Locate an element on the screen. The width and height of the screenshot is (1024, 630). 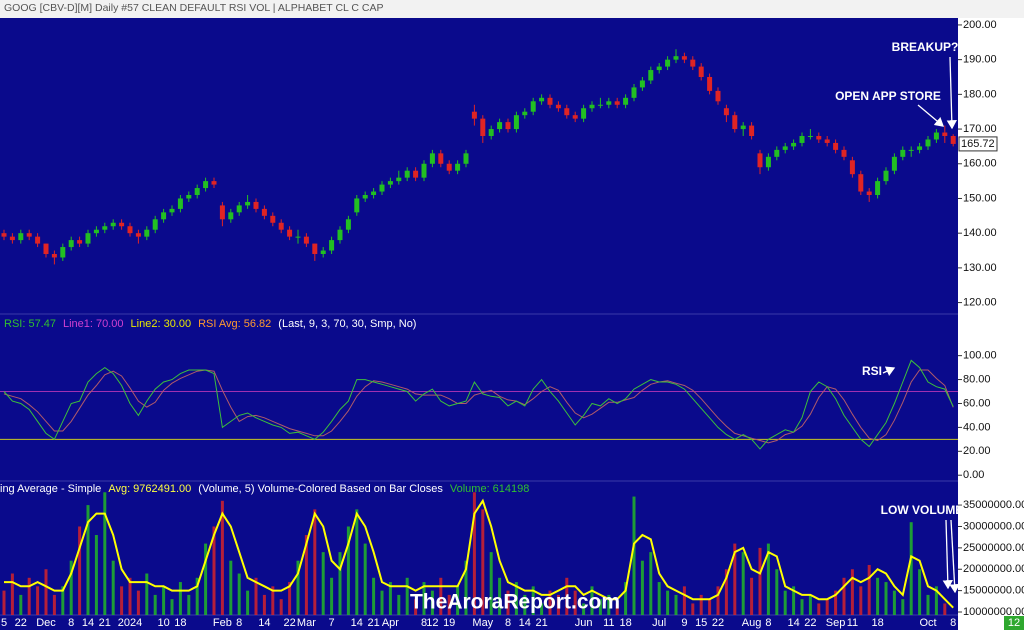
date-label: Dec is located at coordinates (46, 623).